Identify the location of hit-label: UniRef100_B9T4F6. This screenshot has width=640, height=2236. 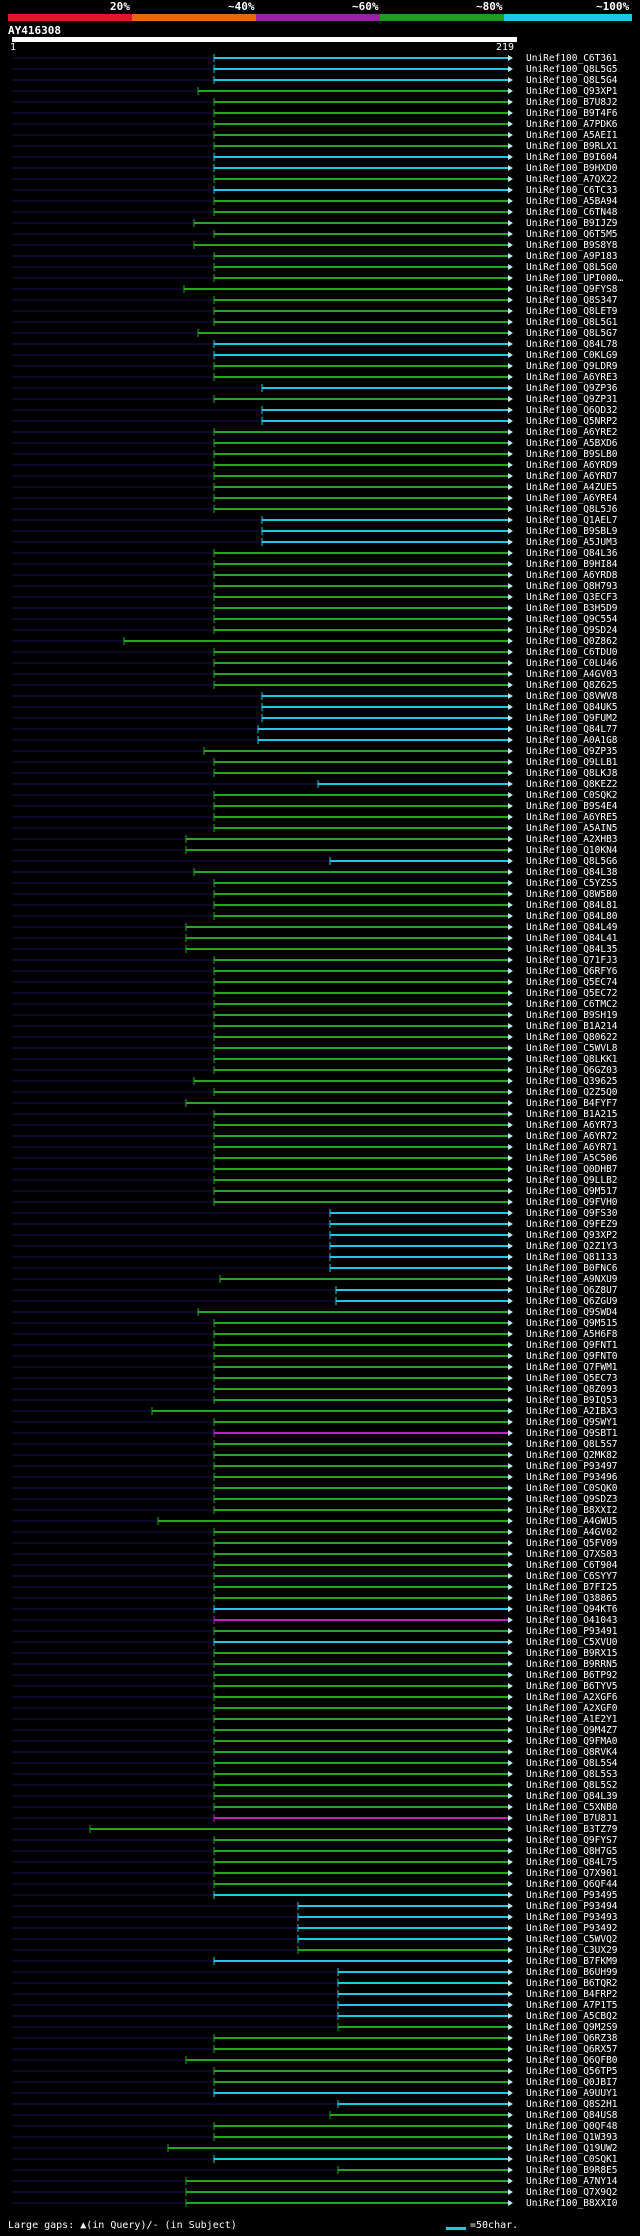
(572, 113).